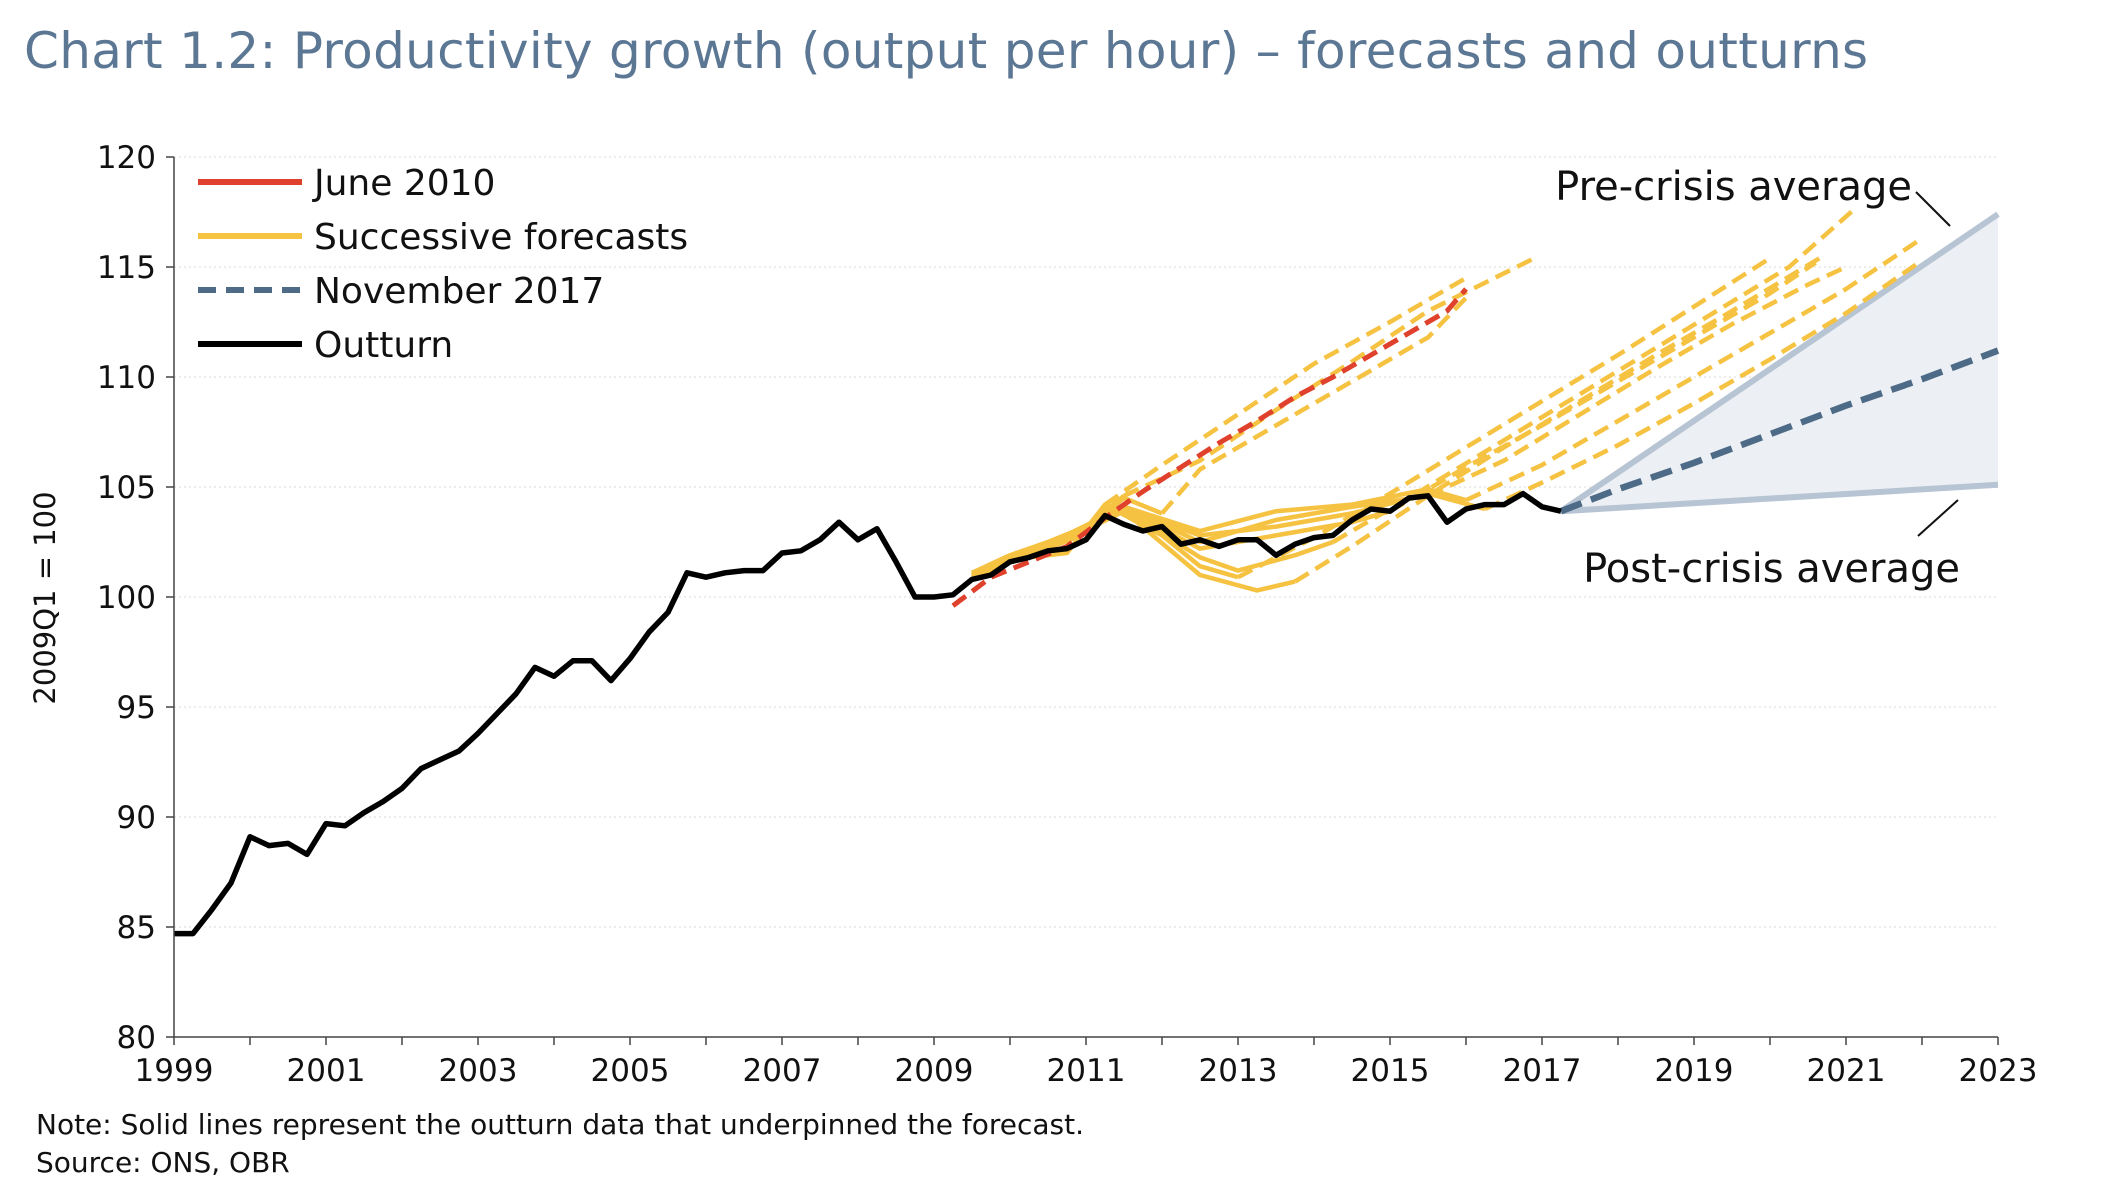  What do you see at coordinates (459, 291) in the screenshot?
I see `legend-label: November 2017` at bounding box center [459, 291].